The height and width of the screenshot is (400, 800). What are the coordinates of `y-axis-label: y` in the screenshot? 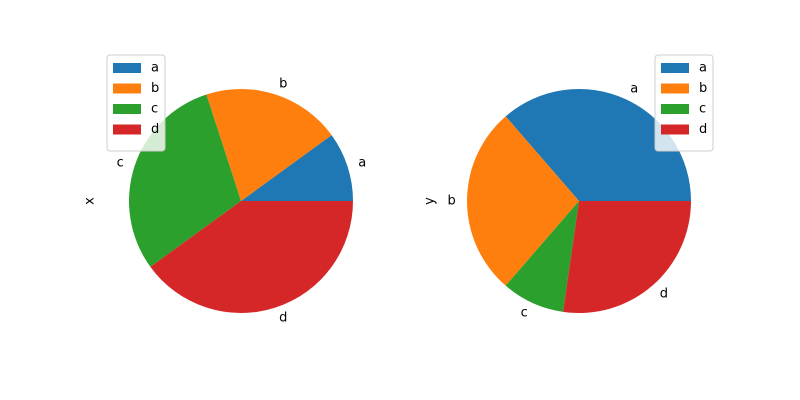 It's located at (430, 201).